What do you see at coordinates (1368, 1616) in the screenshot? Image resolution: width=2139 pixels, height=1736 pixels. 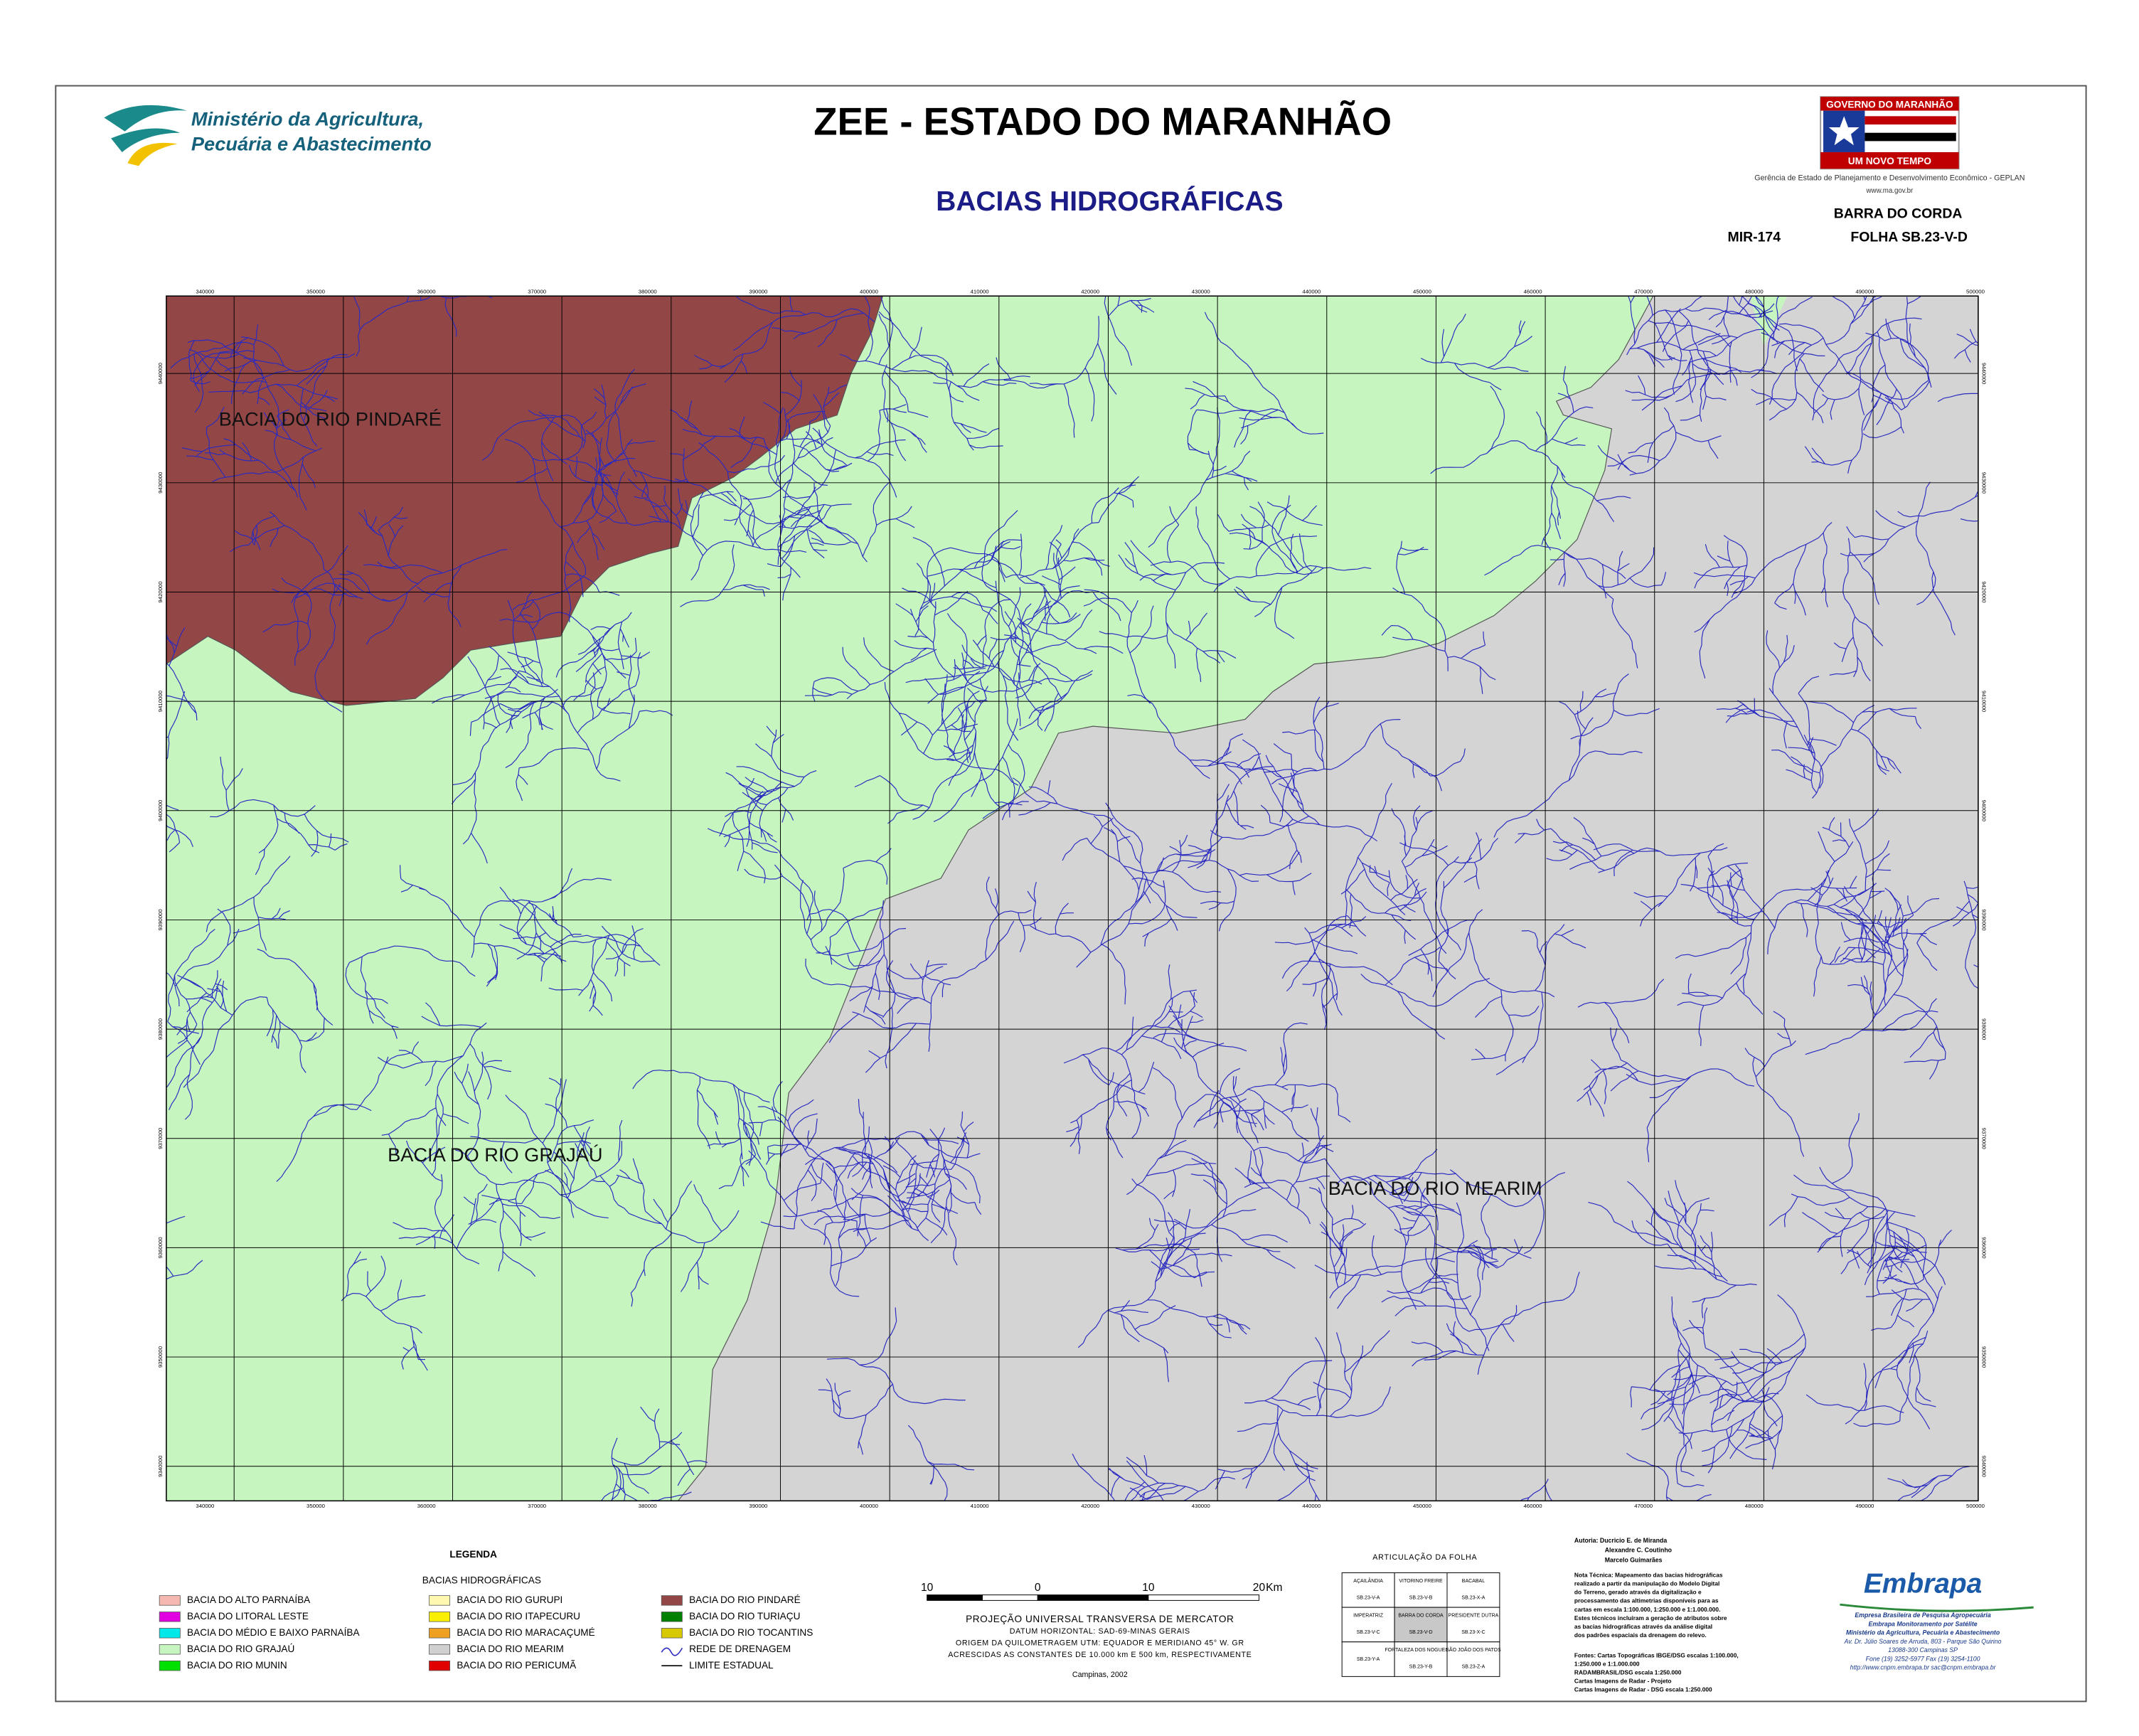 I see `articulation-text: IMPERATRIZ` at bounding box center [1368, 1616].